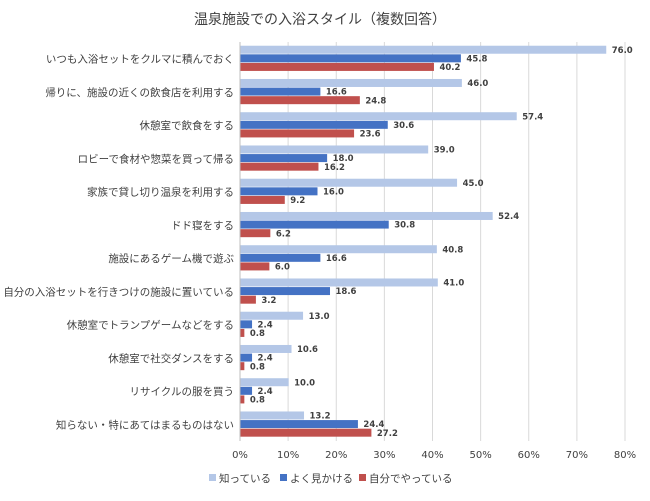 The height and width of the screenshot is (501, 650). Describe the element at coordinates (171, 258) in the screenshot. I see `category-label: 施設にあるゲーム機で遊ぶ` at that location.